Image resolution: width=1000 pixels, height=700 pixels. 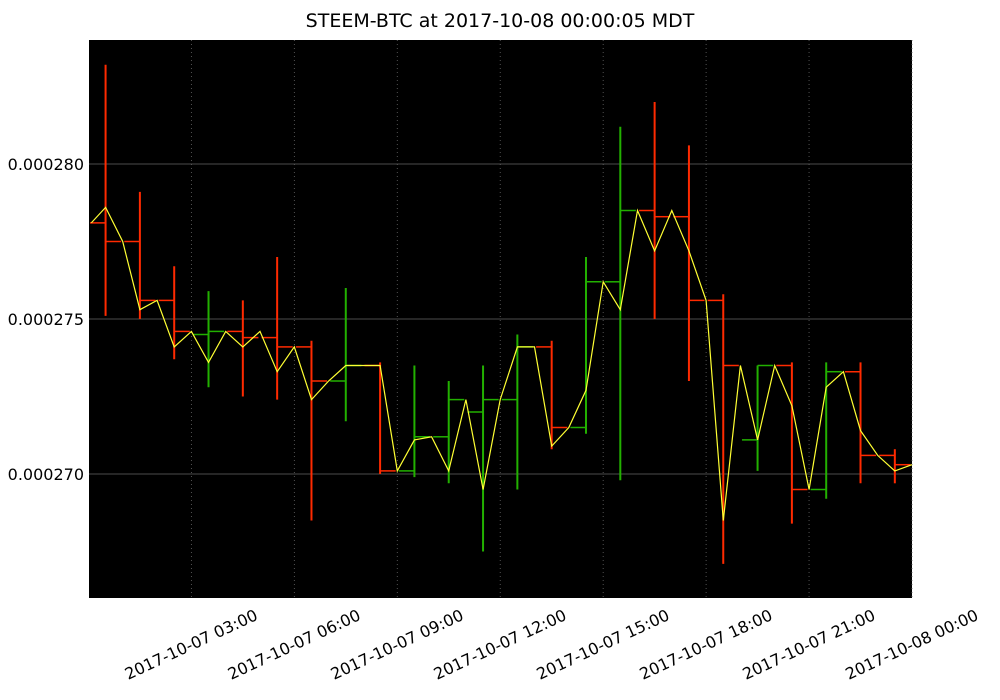 I want to click on chart-title: STEEM-BTC at 2017-10-08 00:00:05 MDT, so click(x=500, y=21).